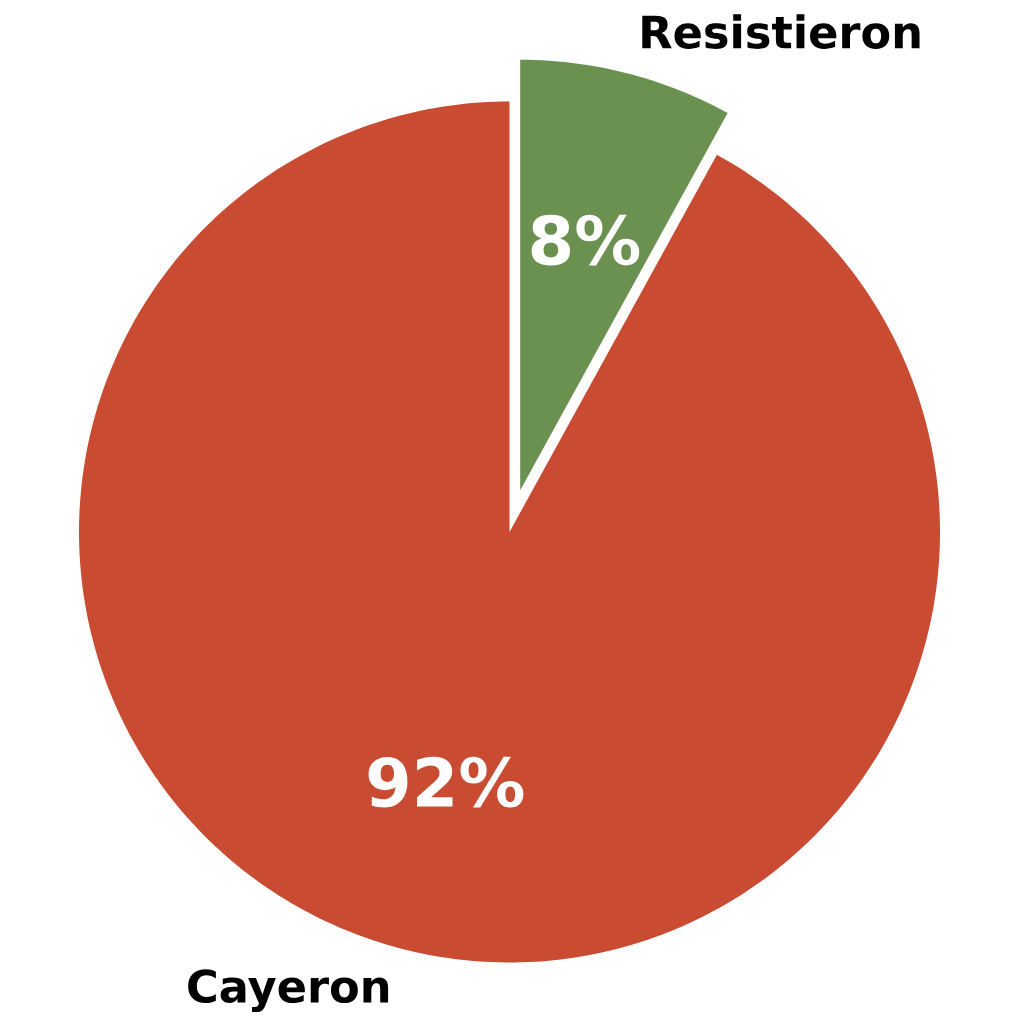  Describe the element at coordinates (288, 991) in the screenshot. I see `slice-label: Cayeron` at that location.